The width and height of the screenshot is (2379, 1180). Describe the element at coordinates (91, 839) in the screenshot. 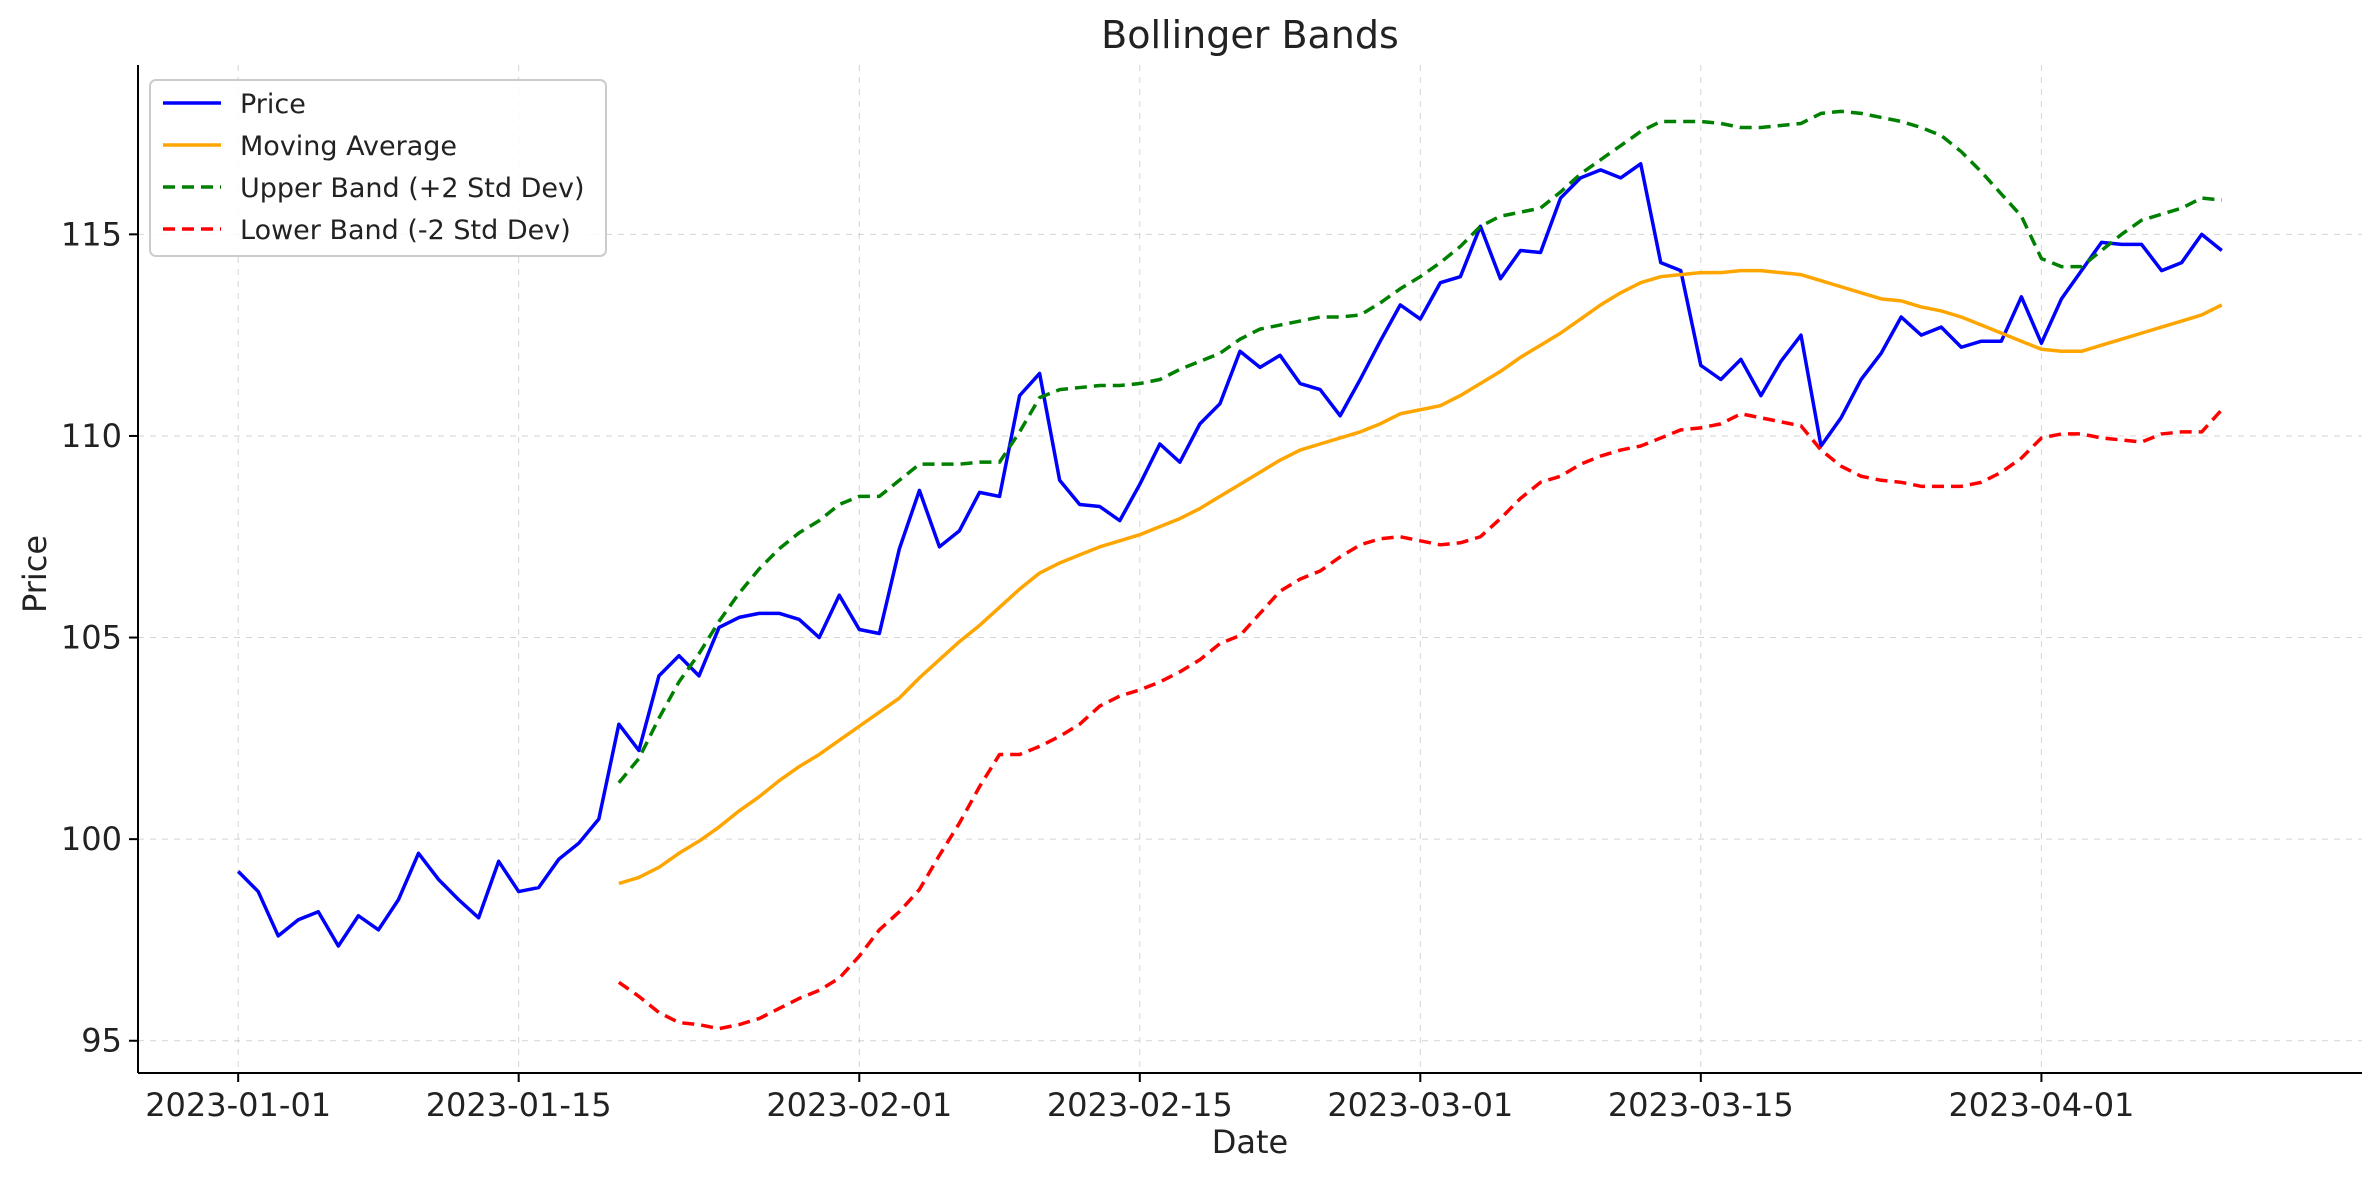

I see `y-tick-label: 100` at that location.